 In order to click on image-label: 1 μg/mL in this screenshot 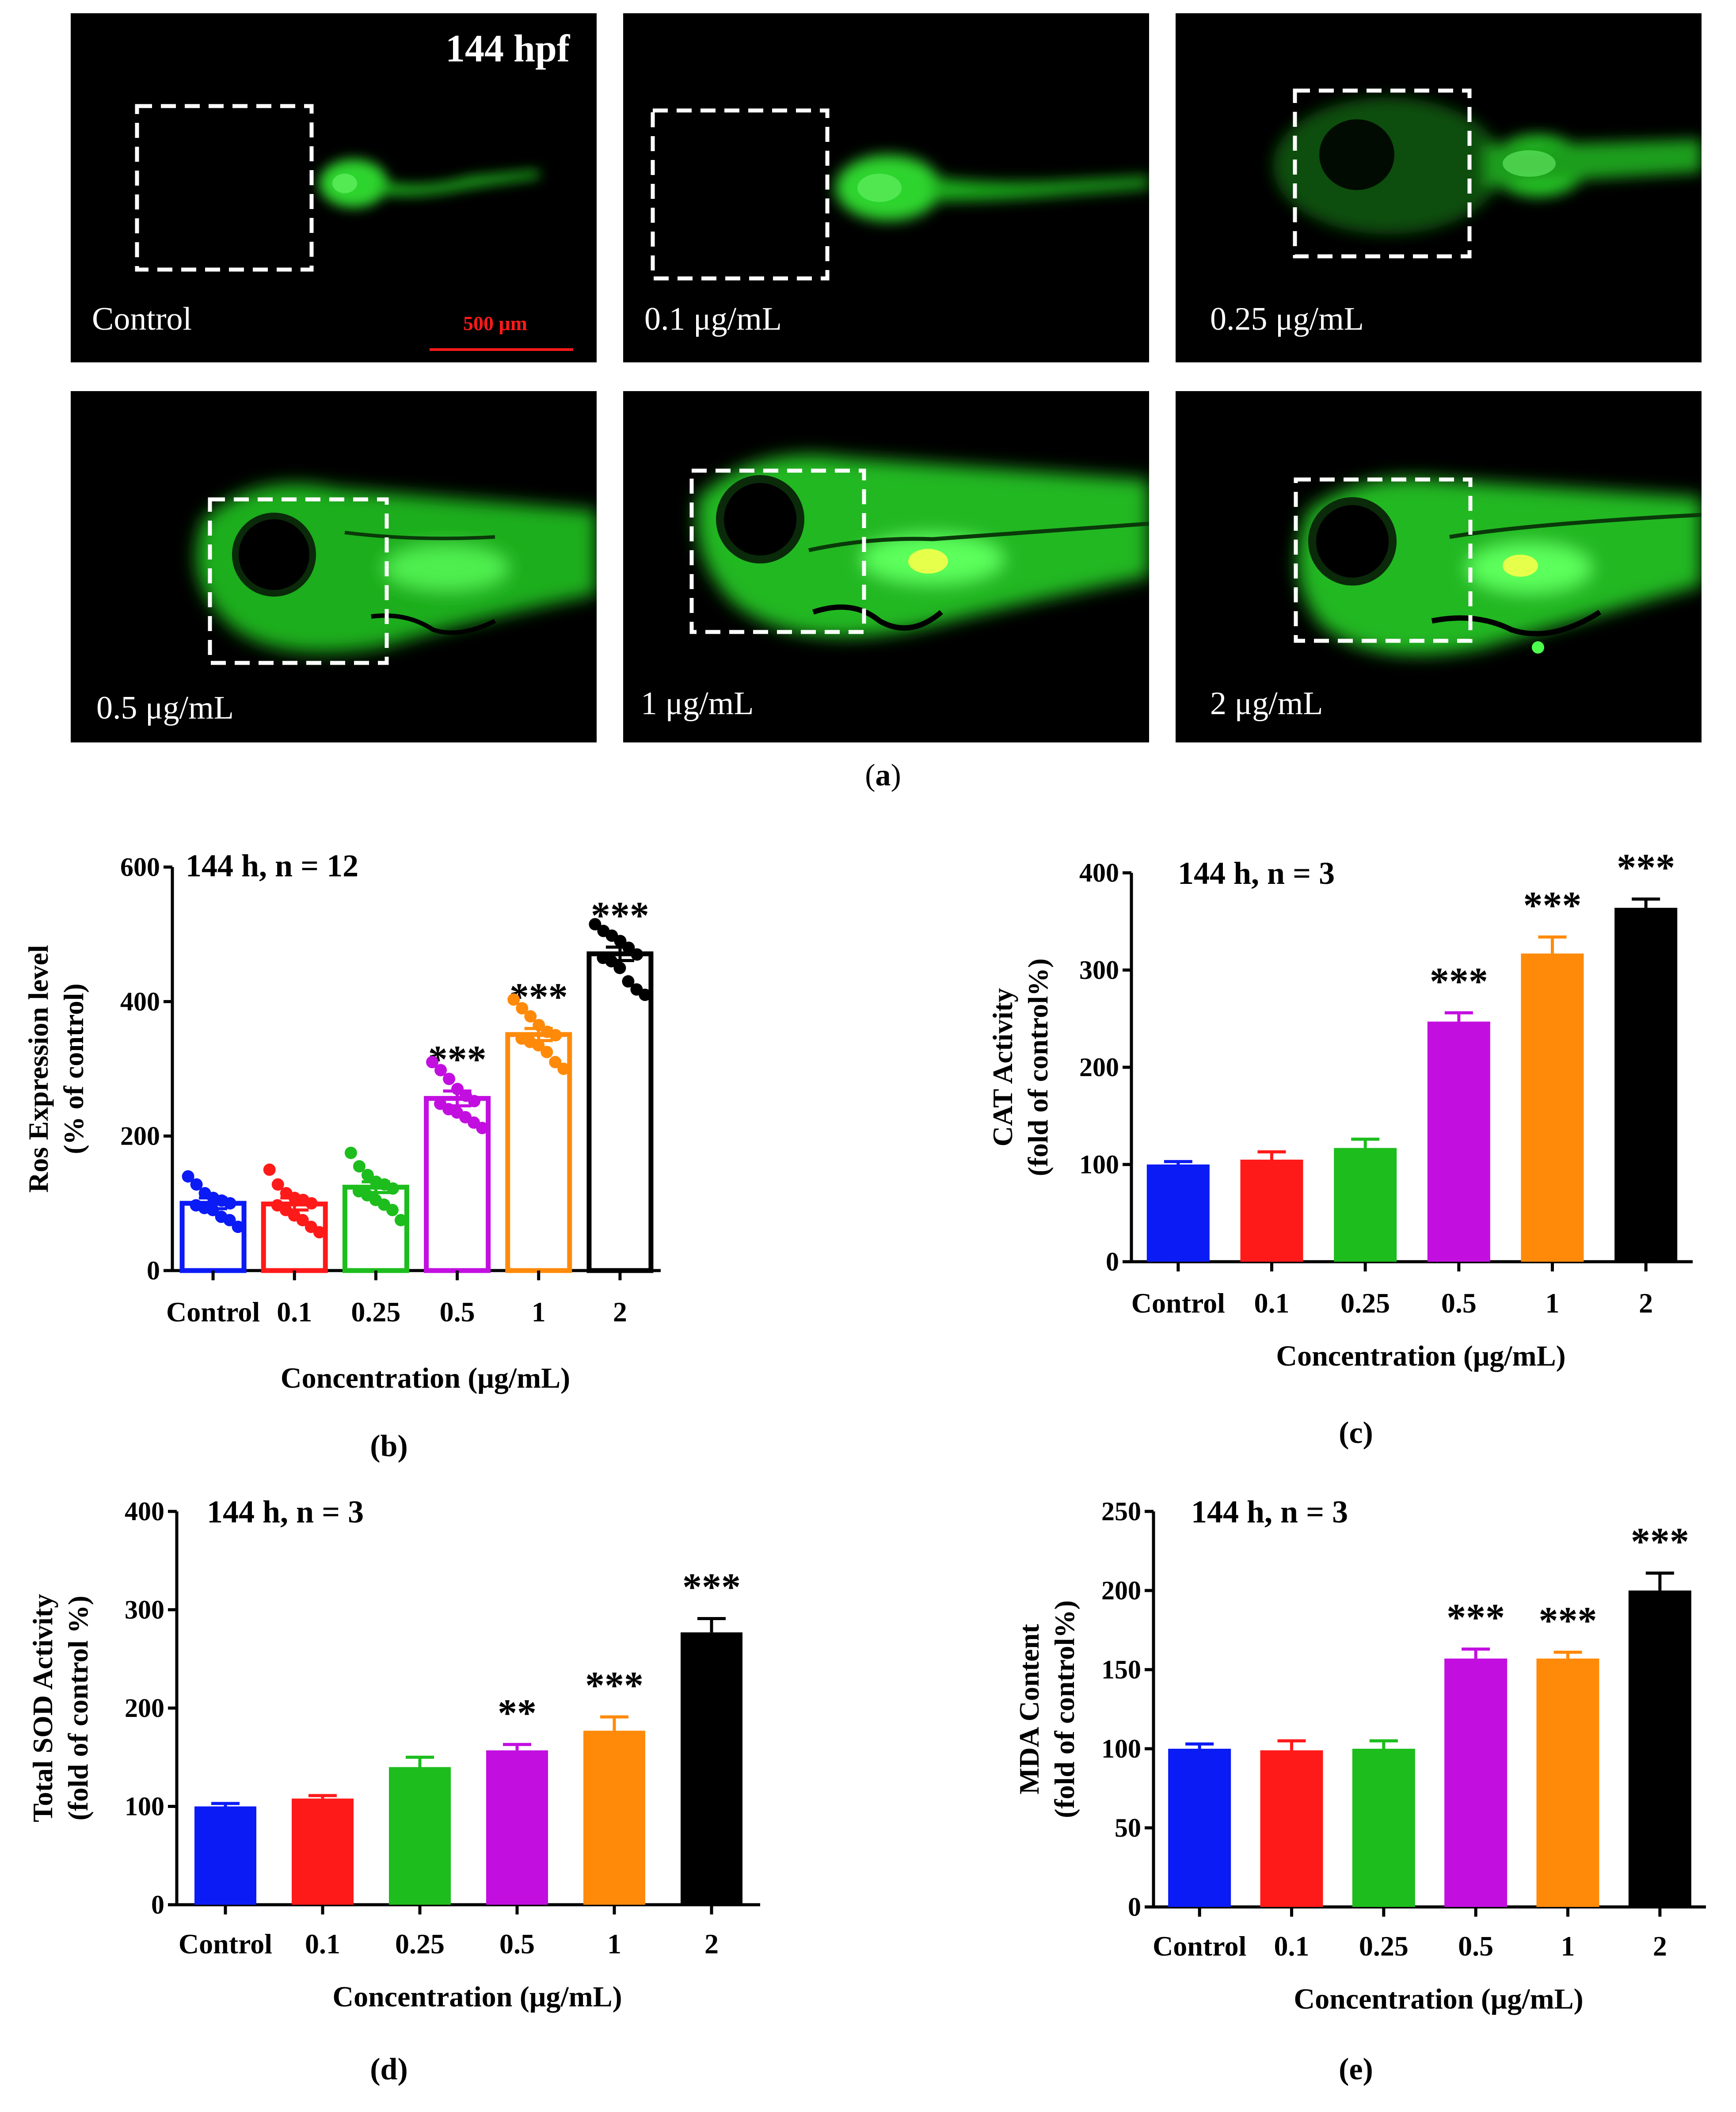, I will do `click(698, 703)`.